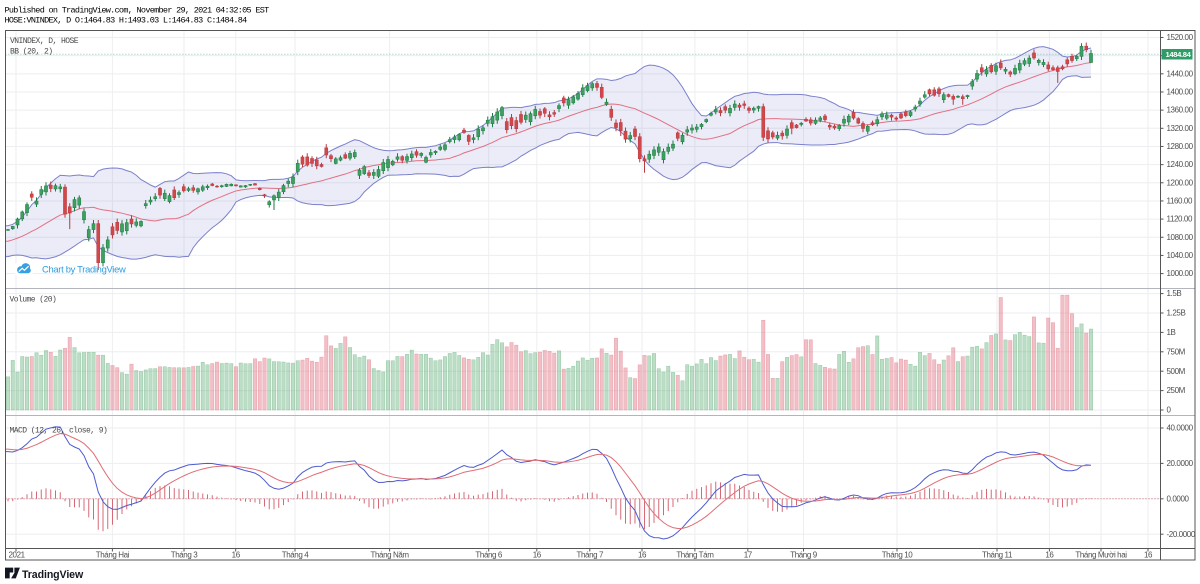  Describe the element at coordinates (1180, 201) in the screenshot. I see `svg-text: 1160.00` at that location.